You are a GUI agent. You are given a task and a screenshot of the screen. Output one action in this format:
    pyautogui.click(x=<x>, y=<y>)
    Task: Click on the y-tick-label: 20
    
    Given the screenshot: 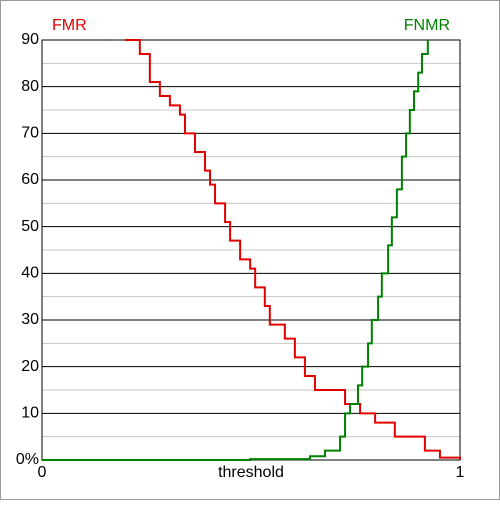 What is the action you would take?
    pyautogui.click(x=30, y=366)
    